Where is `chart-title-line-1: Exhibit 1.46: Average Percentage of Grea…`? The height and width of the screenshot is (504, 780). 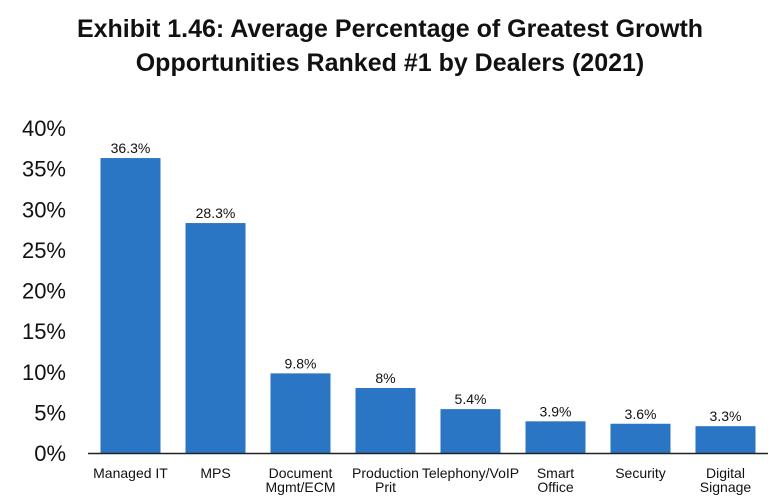
chart-title-line-1: Exhibit 1.46: Average Percentage of Grea… is located at coordinates (390, 29).